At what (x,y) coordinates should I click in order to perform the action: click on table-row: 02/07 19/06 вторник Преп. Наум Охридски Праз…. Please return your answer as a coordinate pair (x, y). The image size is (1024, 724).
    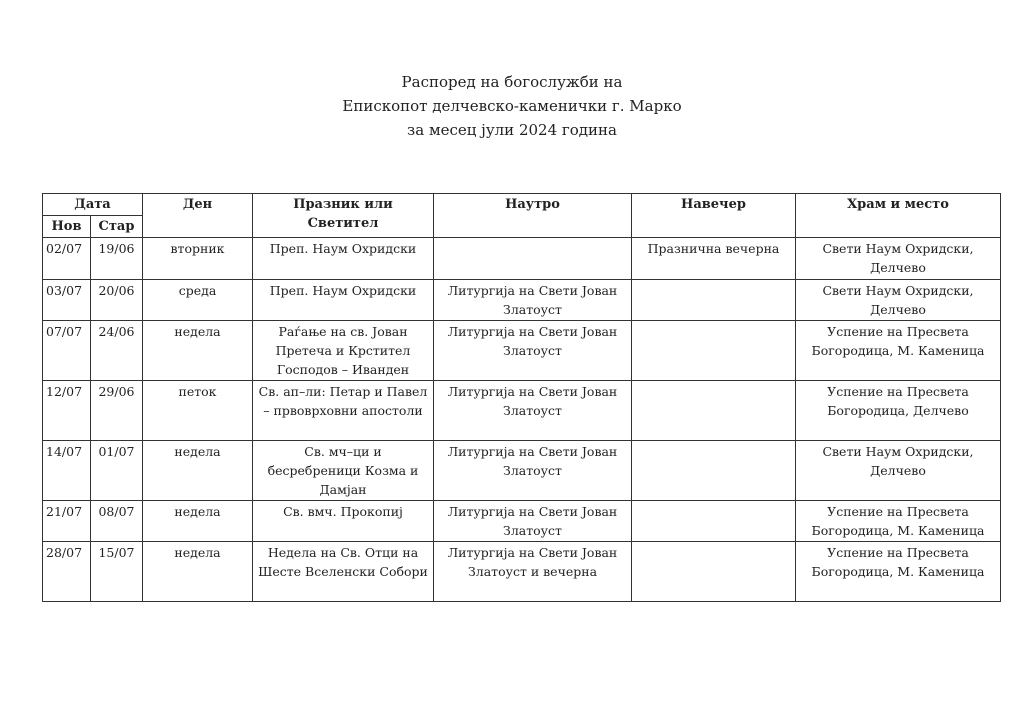
    Looking at the image, I should click on (521, 258).